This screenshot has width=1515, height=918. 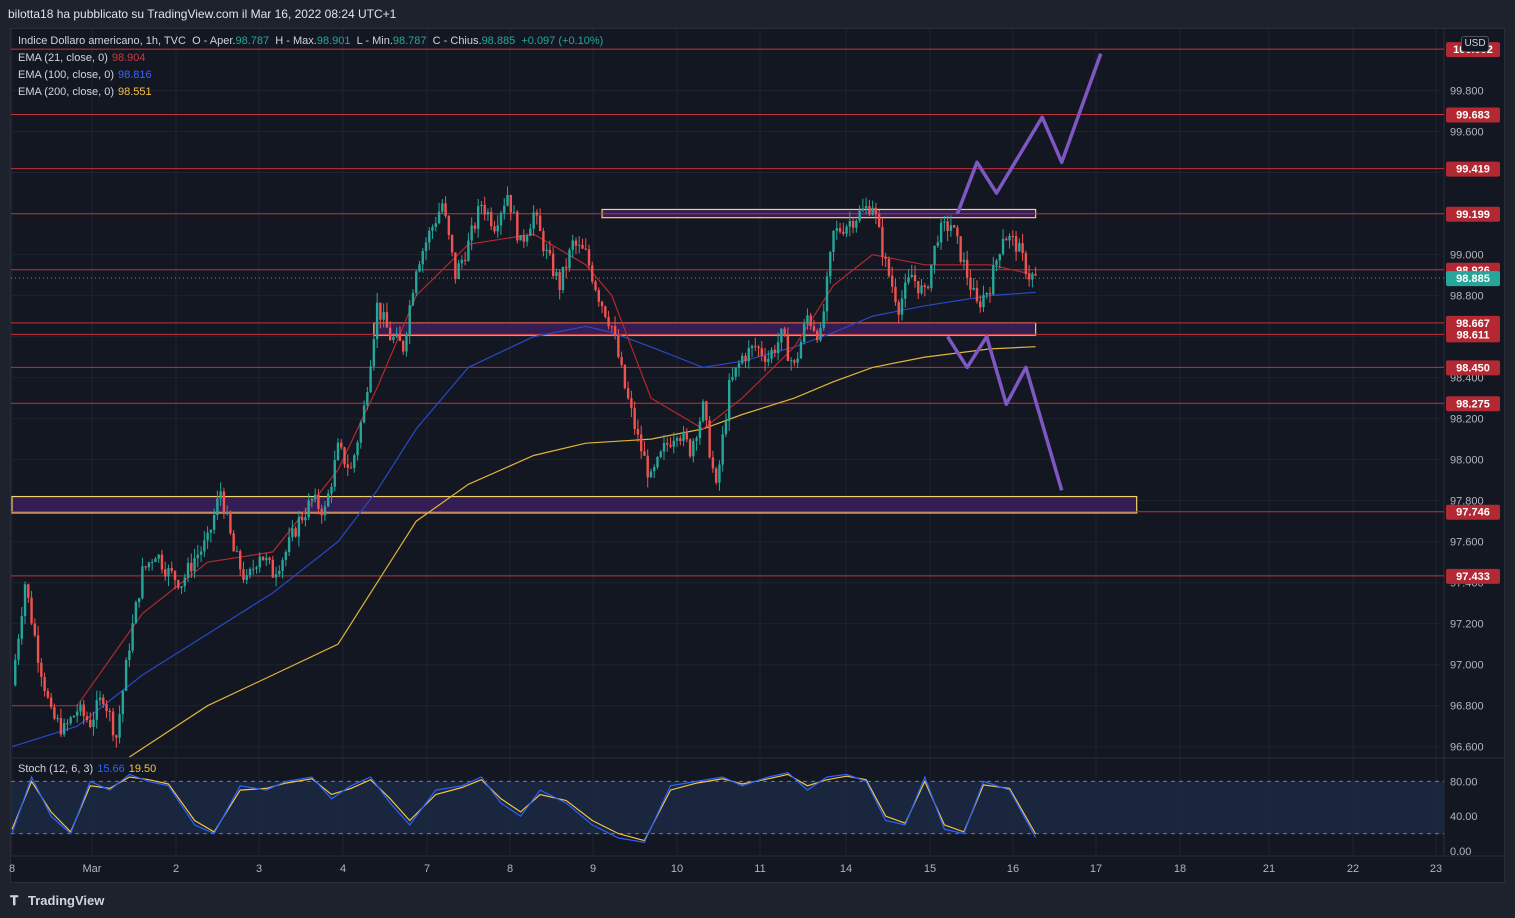 What do you see at coordinates (1467, 543) in the screenshot?
I see `price-tick-label: 97.600` at bounding box center [1467, 543].